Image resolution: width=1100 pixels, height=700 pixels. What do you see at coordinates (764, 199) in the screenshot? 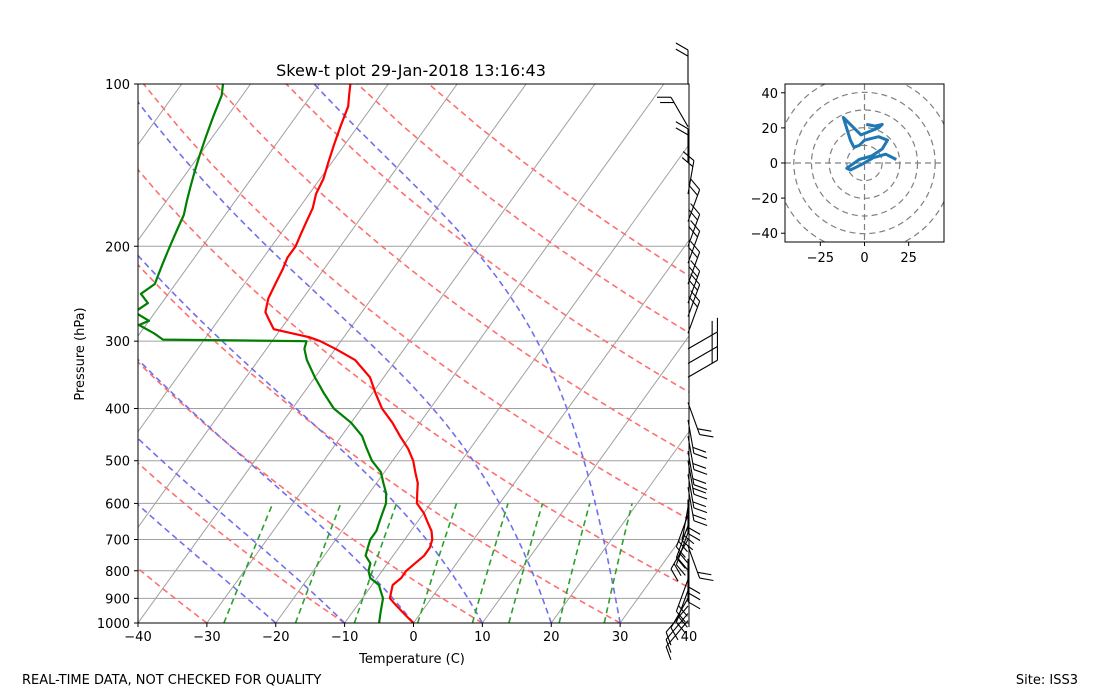
I see `hodograph-y-label: −20` at bounding box center [764, 199].